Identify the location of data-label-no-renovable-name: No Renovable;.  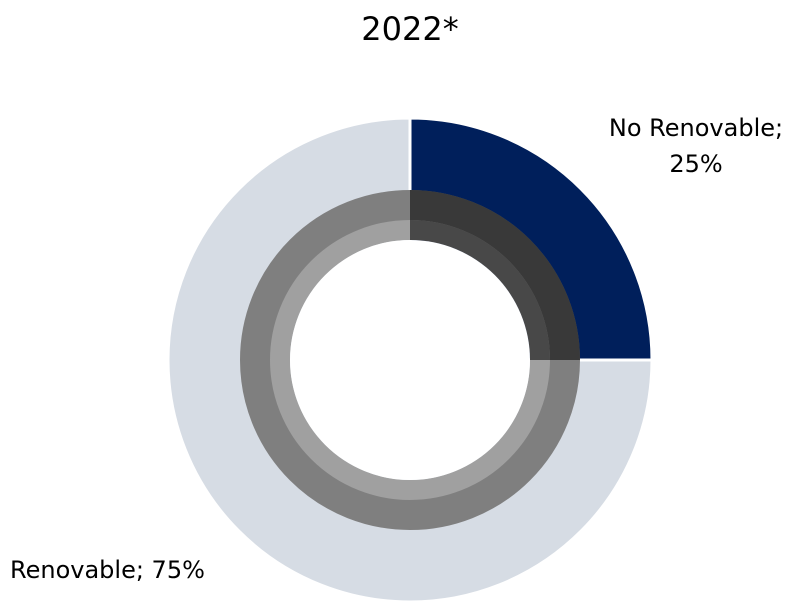
(696, 128).